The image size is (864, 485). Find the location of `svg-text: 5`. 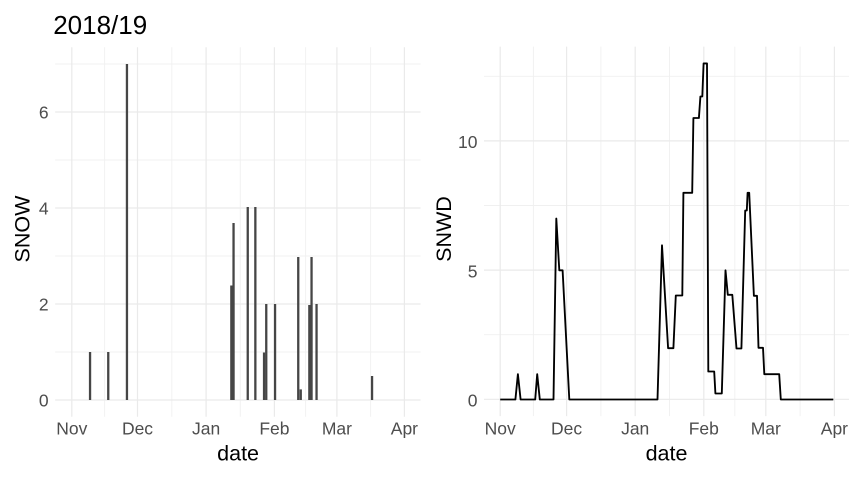

svg-text: 5 is located at coordinates (473, 271).